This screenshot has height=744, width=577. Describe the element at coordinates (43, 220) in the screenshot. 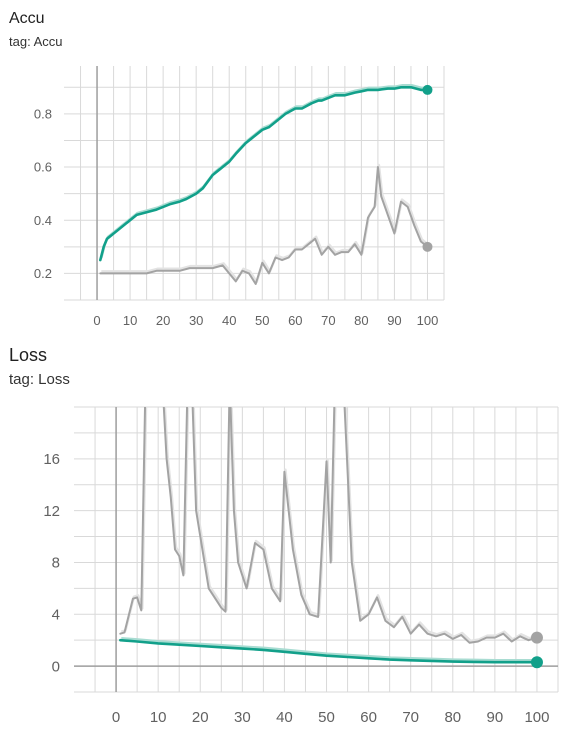

I see `y-tick-label: 0.4` at that location.